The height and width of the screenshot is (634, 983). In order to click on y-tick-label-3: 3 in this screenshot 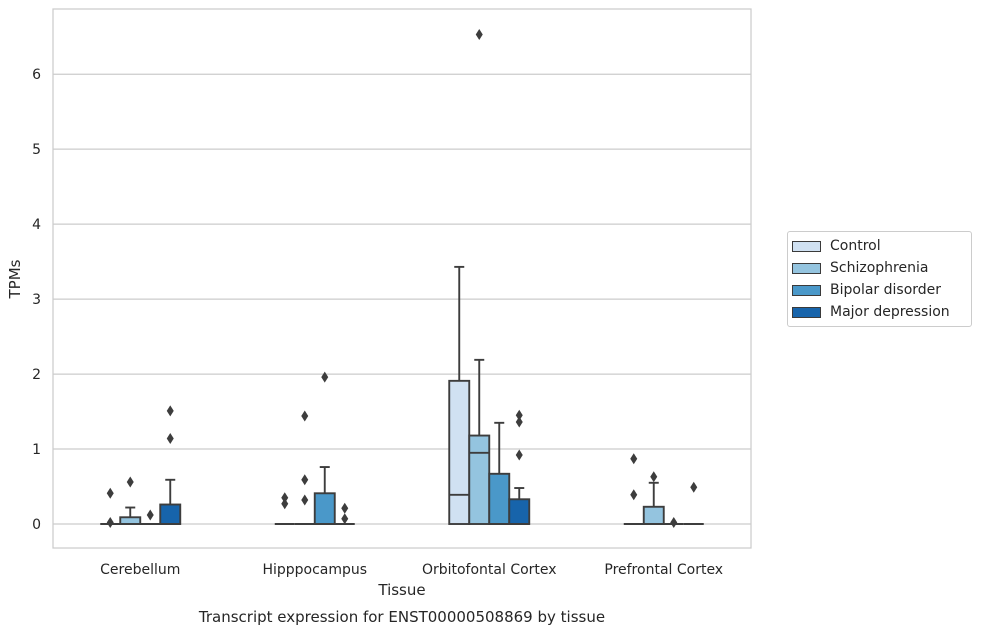, I will do `click(36, 300)`.